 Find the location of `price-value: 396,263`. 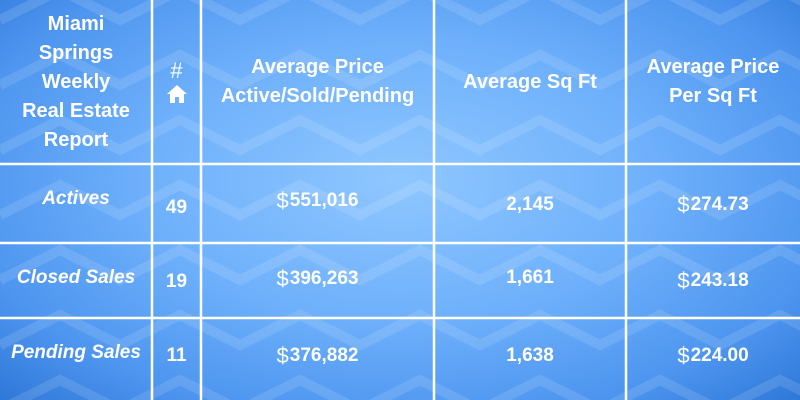

price-value: 396,263 is located at coordinates (324, 278).